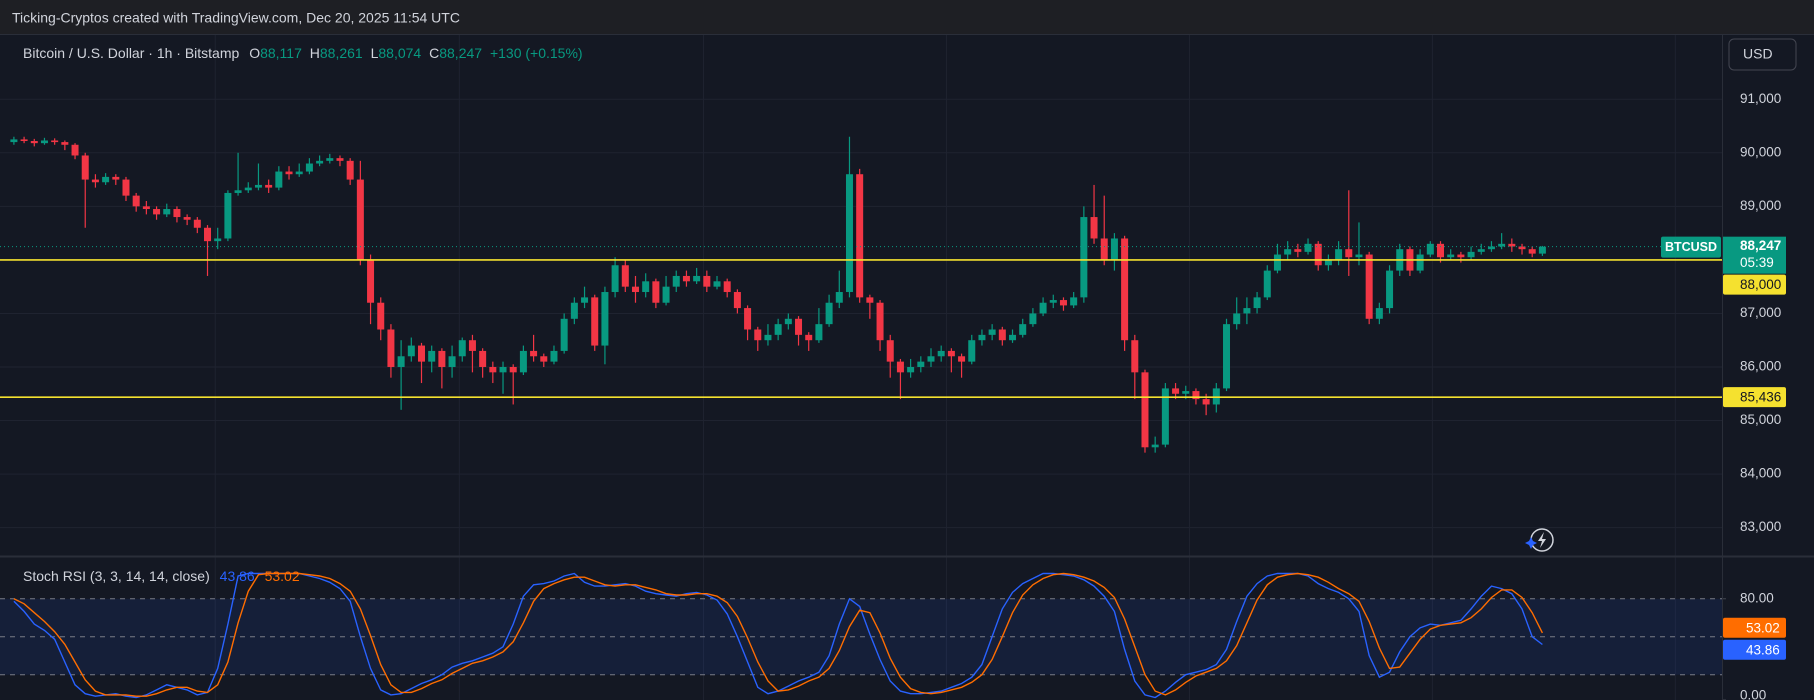  I want to click on level-label: 85,436, so click(1760, 397).